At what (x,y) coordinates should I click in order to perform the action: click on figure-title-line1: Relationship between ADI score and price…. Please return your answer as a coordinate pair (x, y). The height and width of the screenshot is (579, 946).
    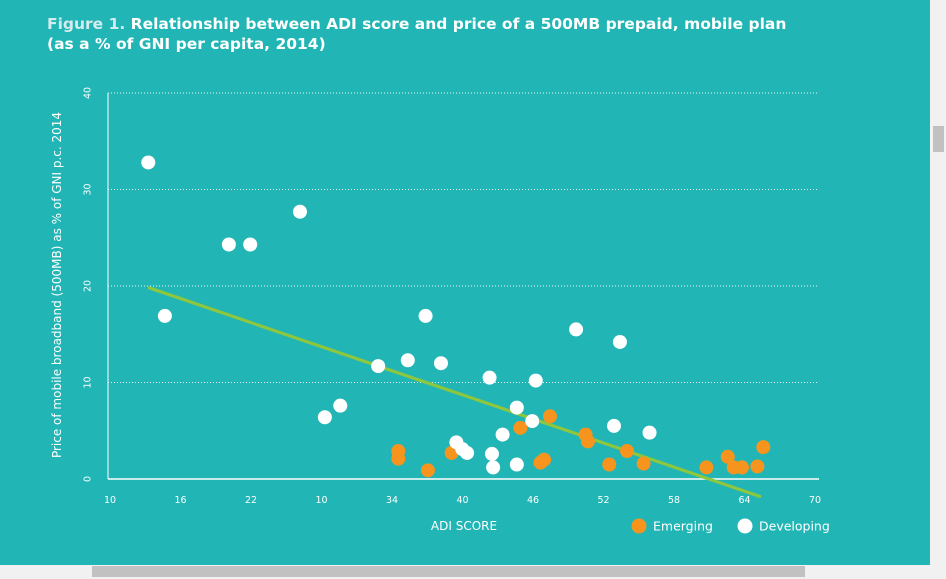
    Looking at the image, I should click on (458, 24).